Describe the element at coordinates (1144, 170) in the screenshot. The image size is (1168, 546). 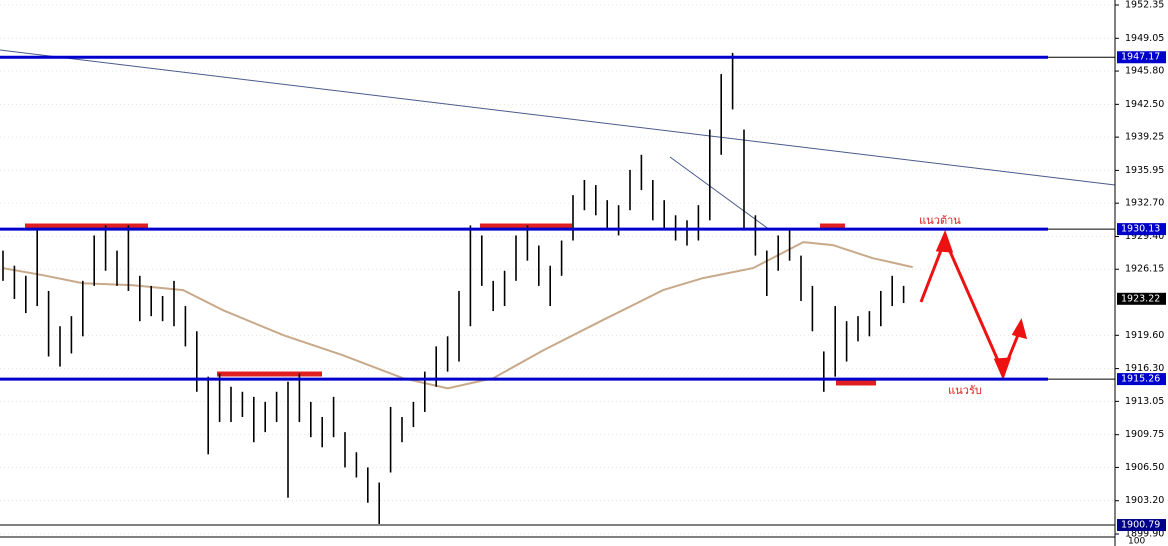
I see `y-tick-label: 1935.95` at that location.